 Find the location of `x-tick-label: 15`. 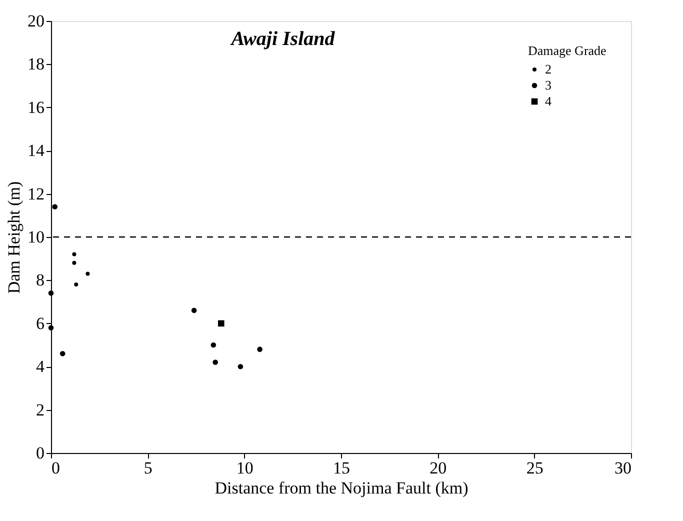

x-tick-label: 15 is located at coordinates (341, 468).